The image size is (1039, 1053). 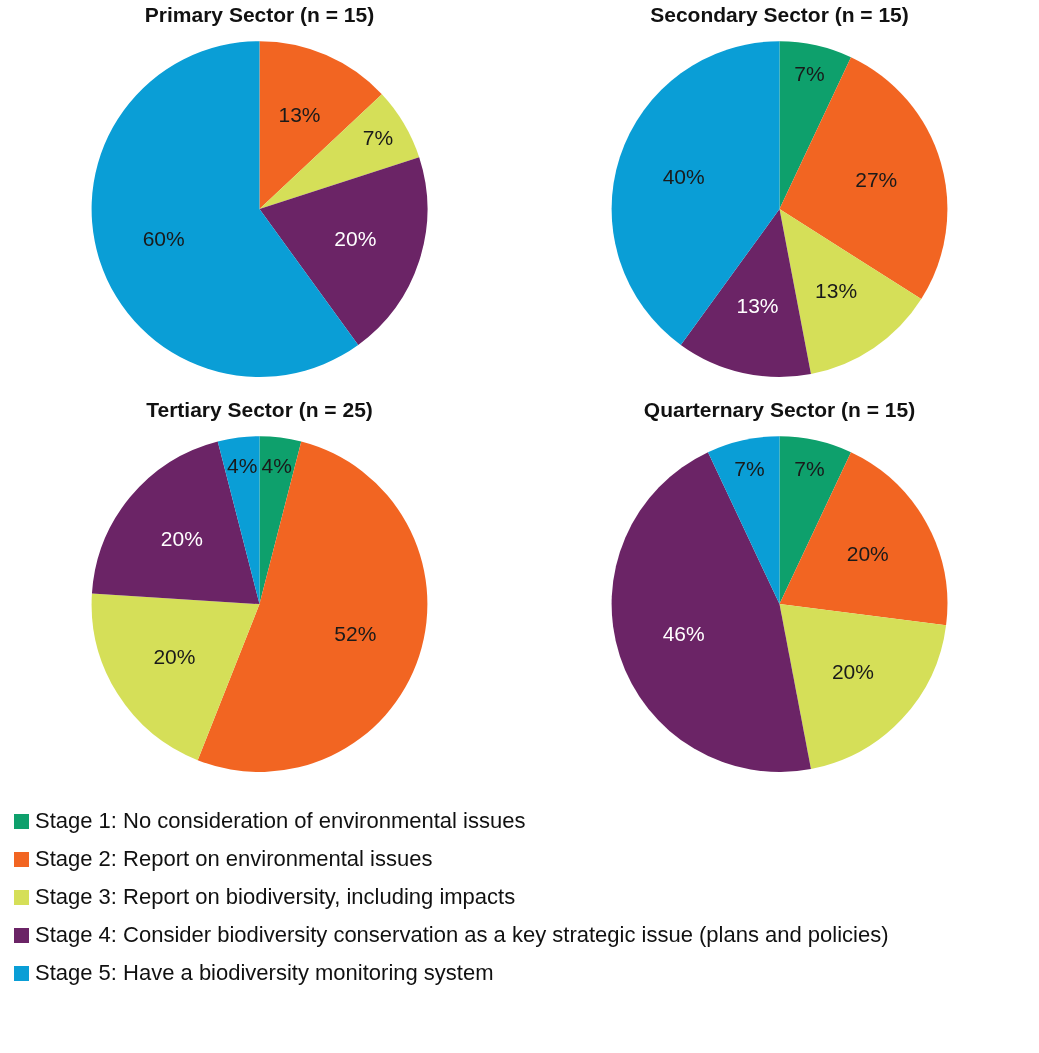 I want to click on legend-label: Stage 3: Report on biodiversity, including impacts, so click(x=275, y=897).